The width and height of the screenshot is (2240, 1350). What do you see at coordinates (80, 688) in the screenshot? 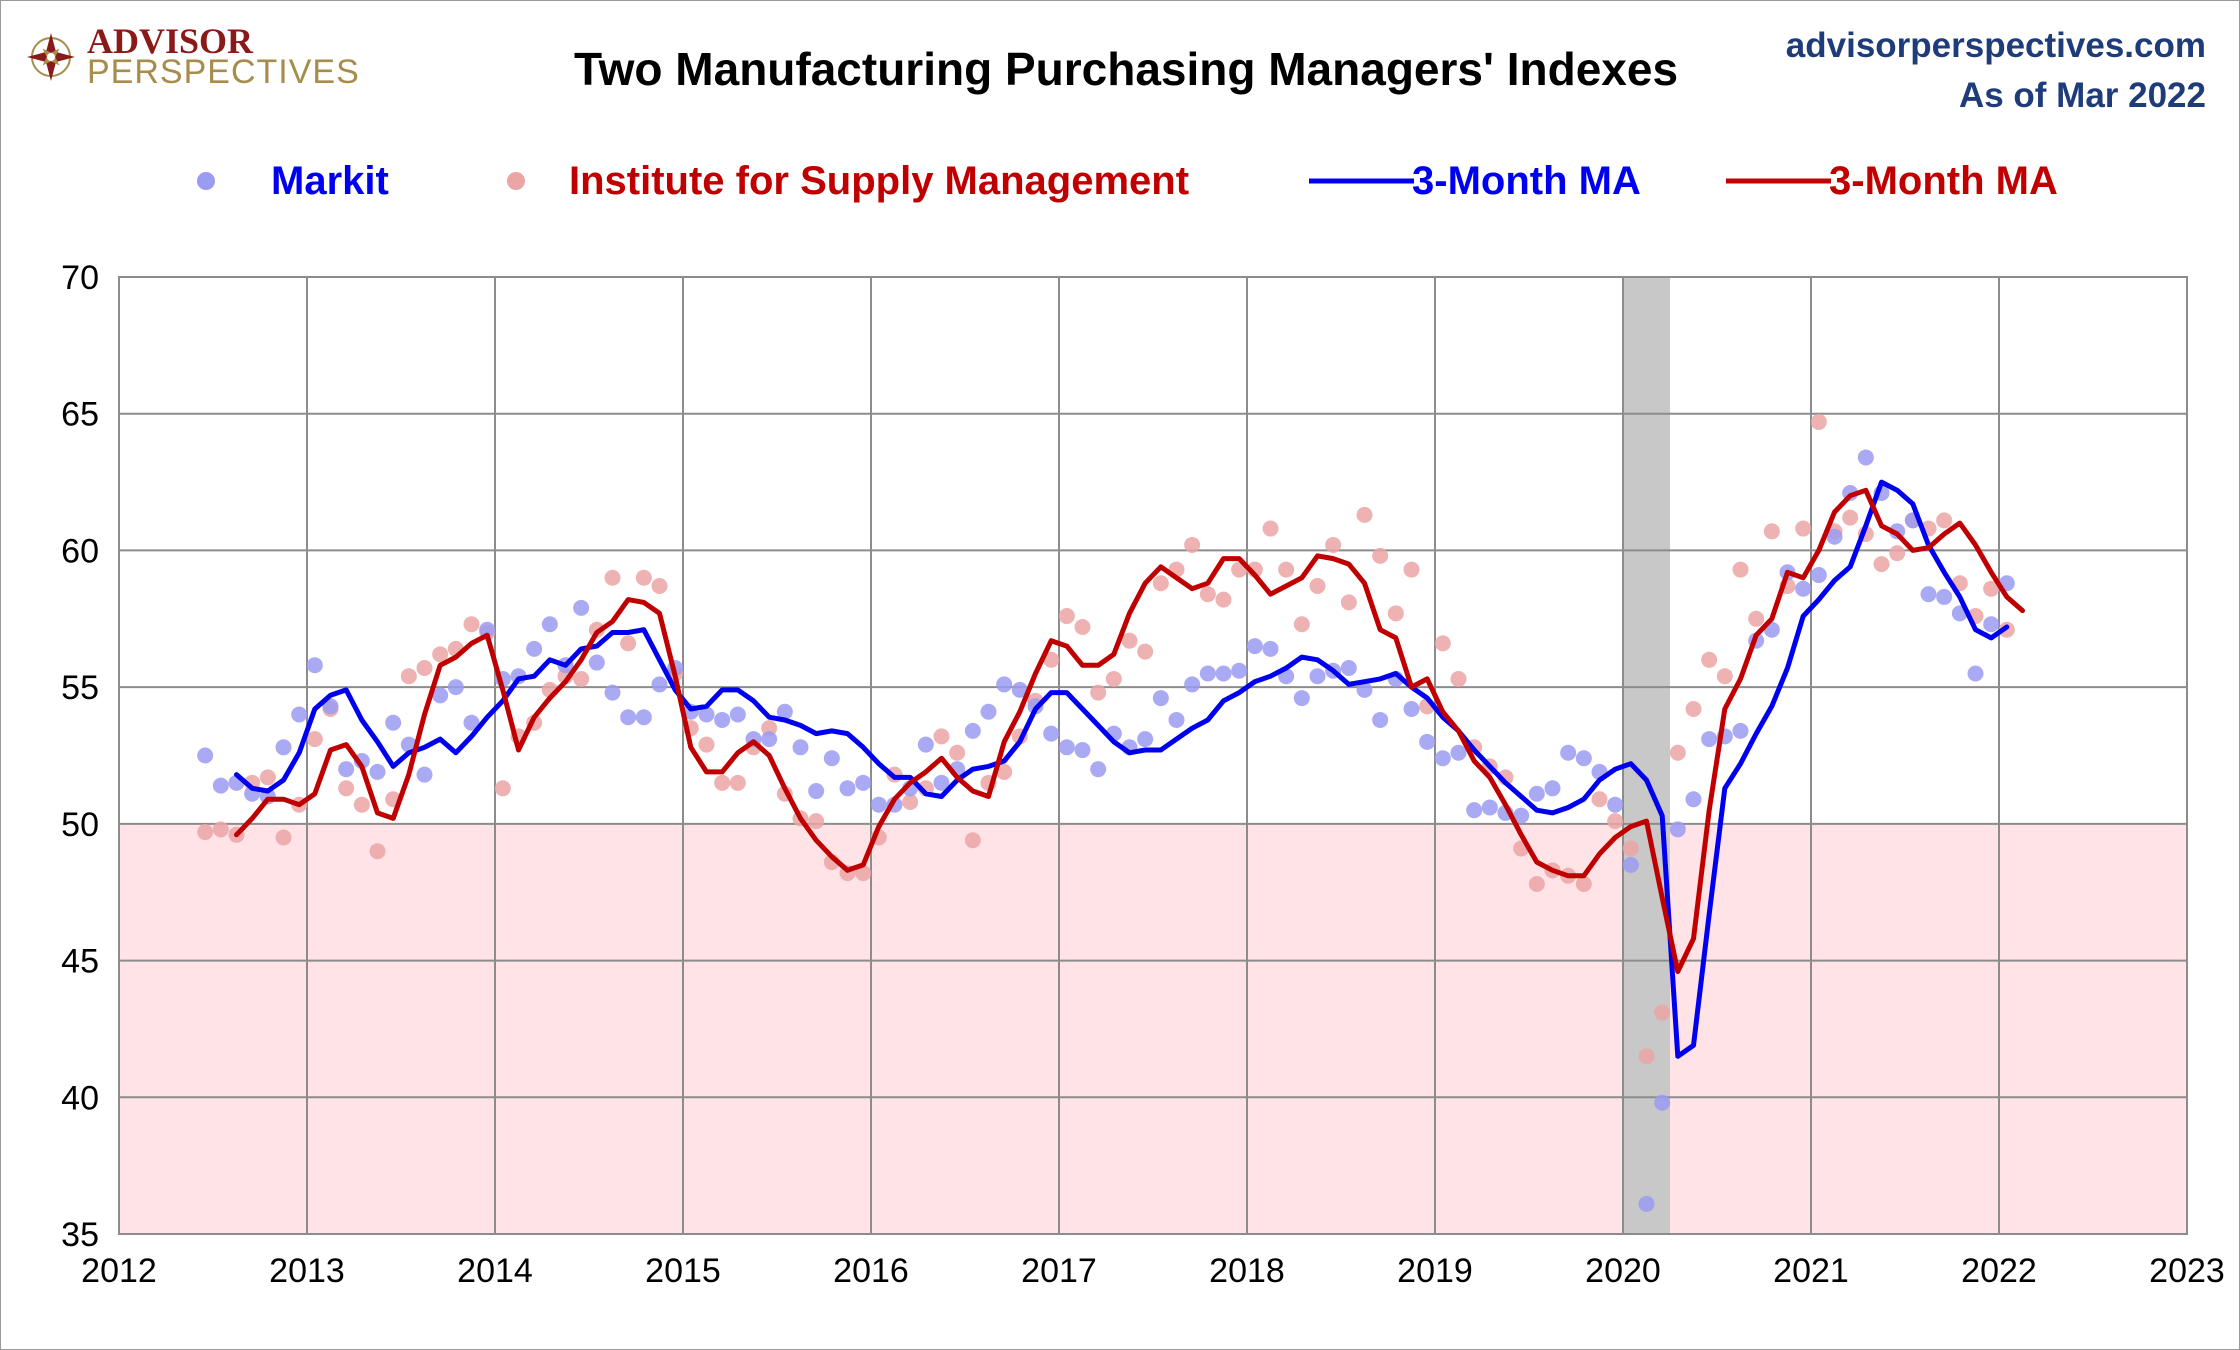
I see `y-tick-label: 55` at bounding box center [80, 688].